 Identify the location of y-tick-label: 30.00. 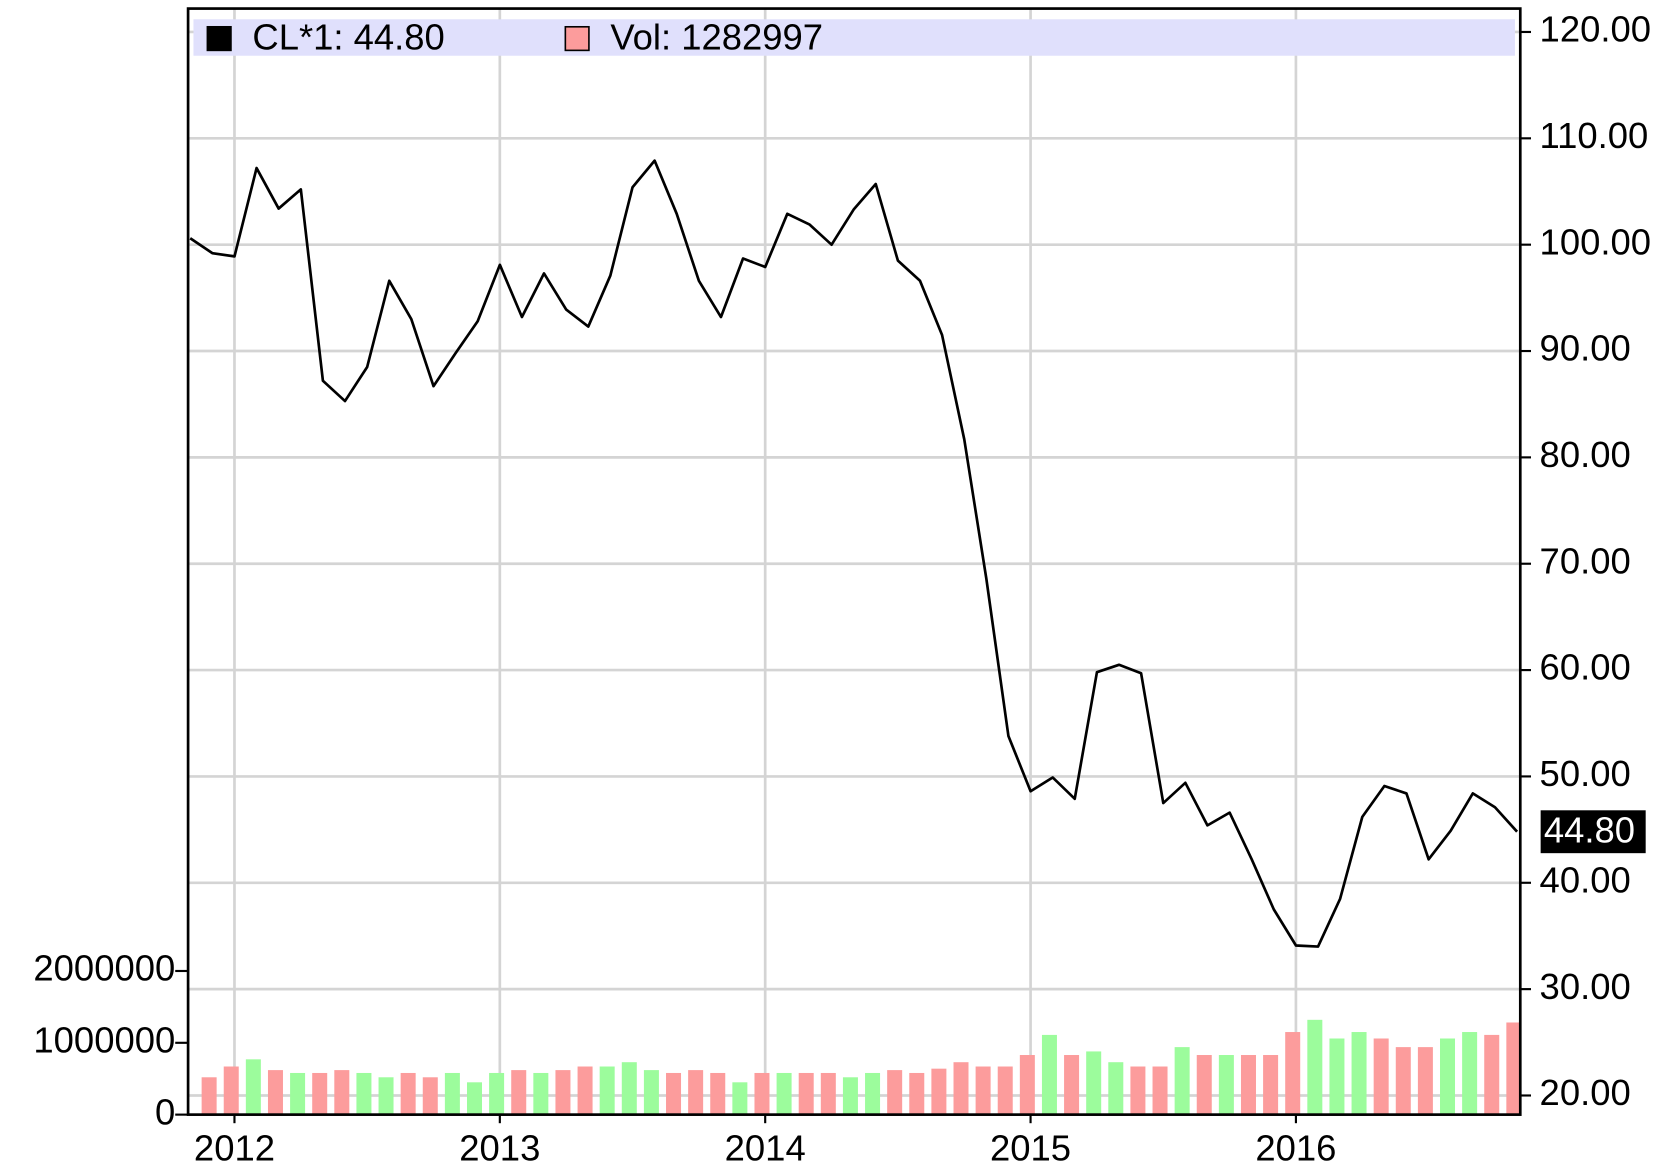
(1585, 986).